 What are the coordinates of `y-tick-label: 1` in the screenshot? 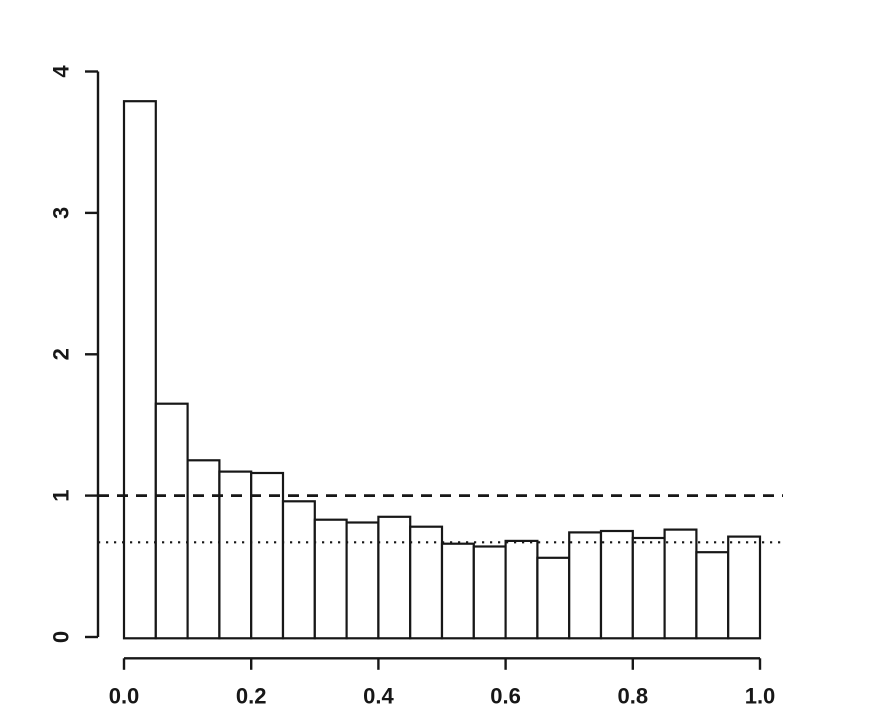 It's located at (61, 495).